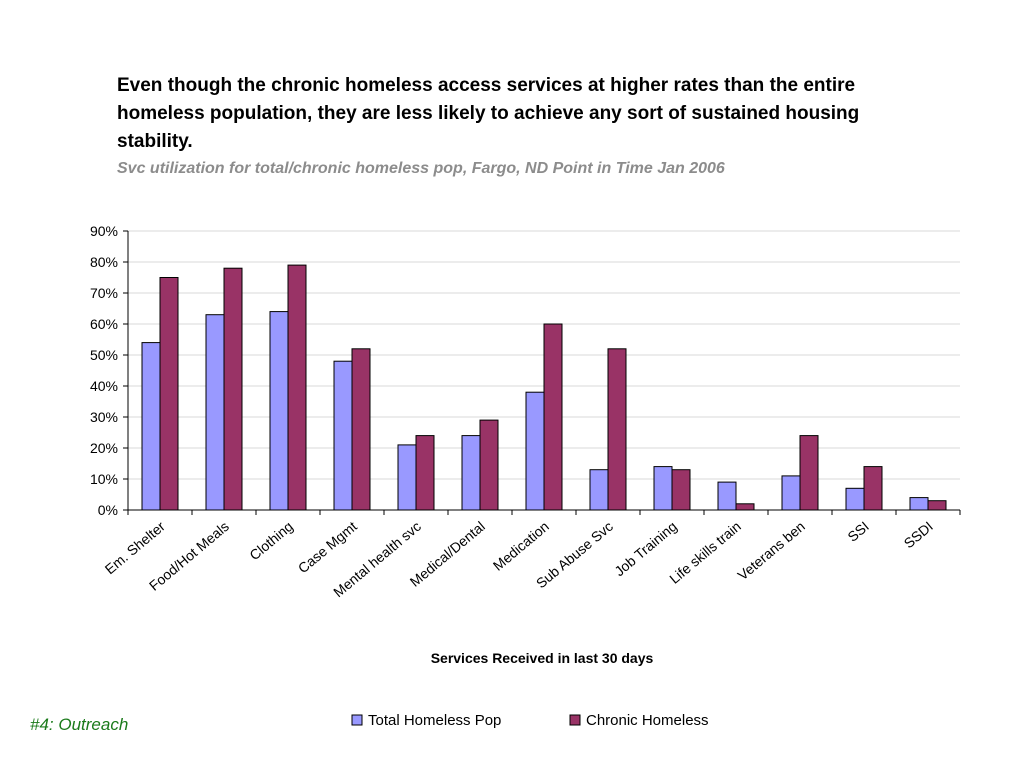 The width and height of the screenshot is (1024, 768). I want to click on x-tick-label: Clothing, so click(271, 540).